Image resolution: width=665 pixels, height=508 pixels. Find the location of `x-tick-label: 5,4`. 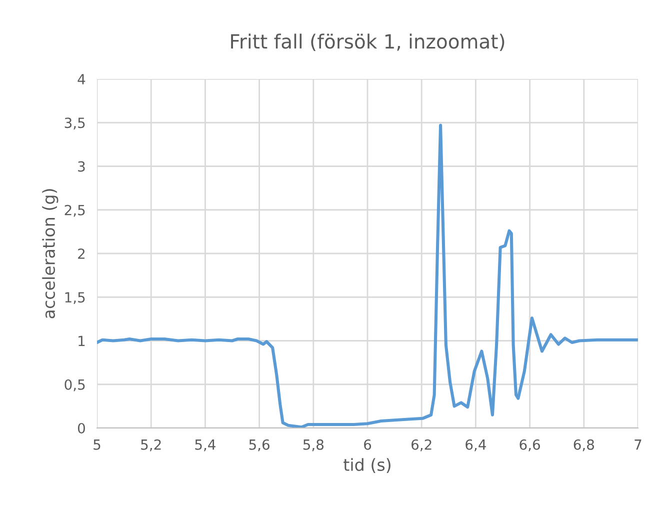

x-tick-label: 5,4 is located at coordinates (205, 446).